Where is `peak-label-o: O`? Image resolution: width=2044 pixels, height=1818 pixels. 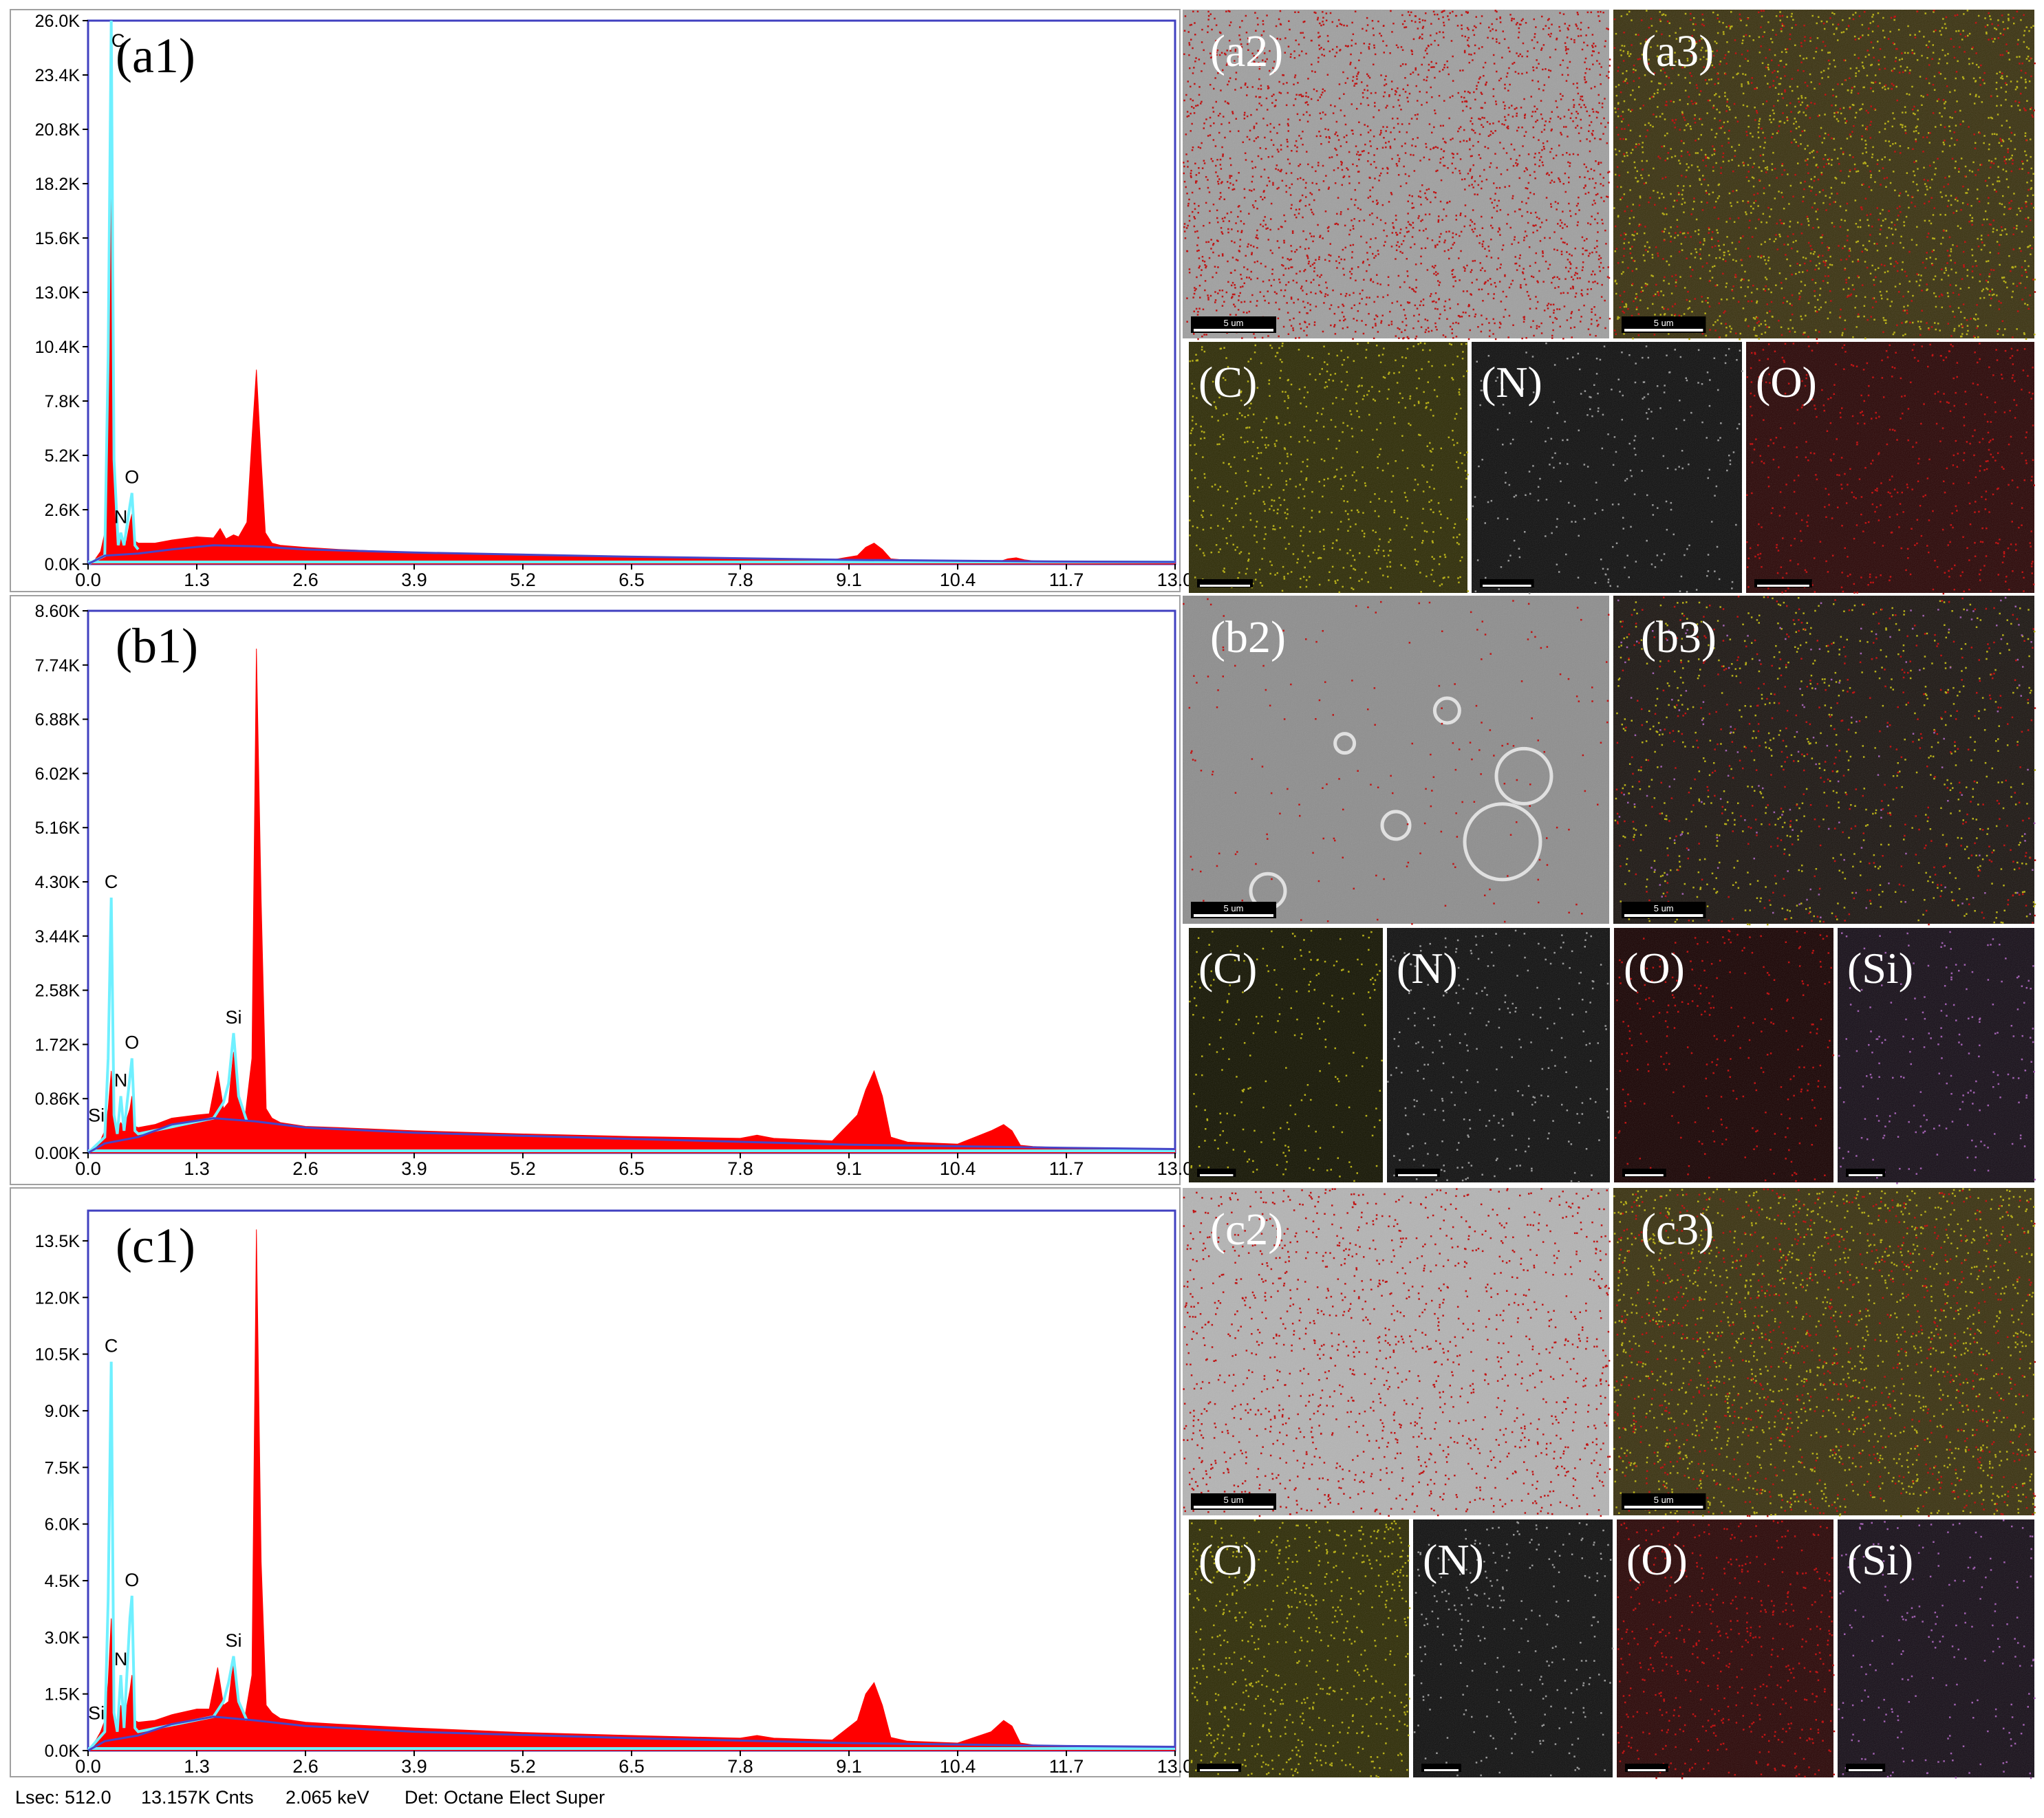
peak-label-o: O is located at coordinates (132, 478).